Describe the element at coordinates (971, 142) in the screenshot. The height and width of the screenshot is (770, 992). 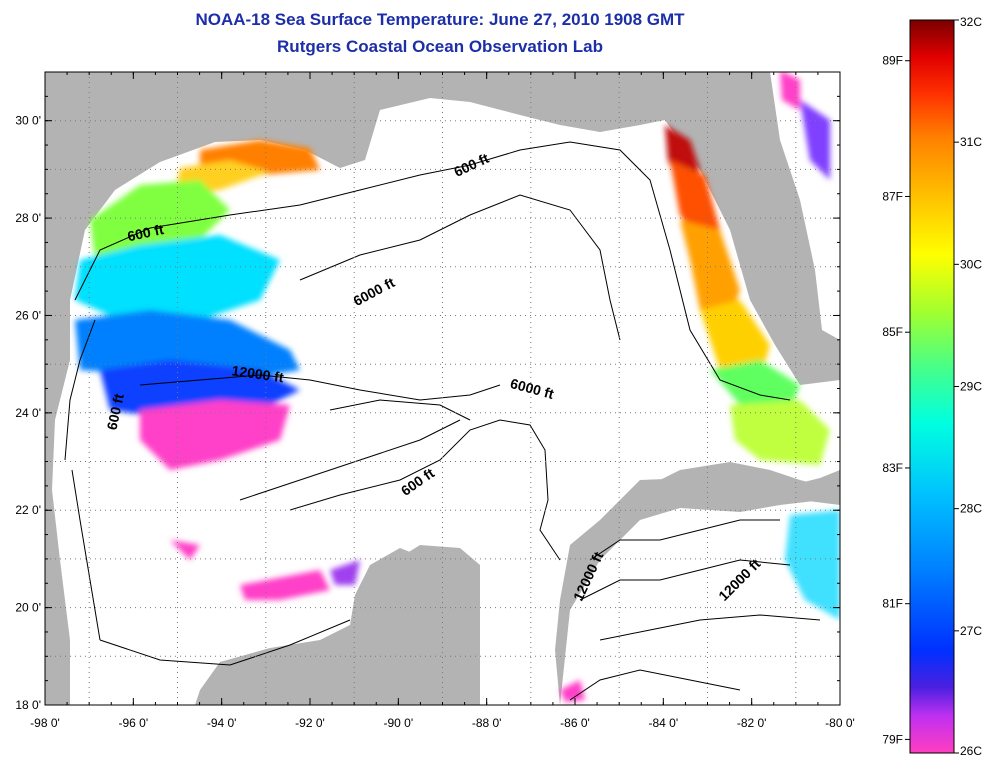
I see `colorbar-celsius-label: 31C` at that location.